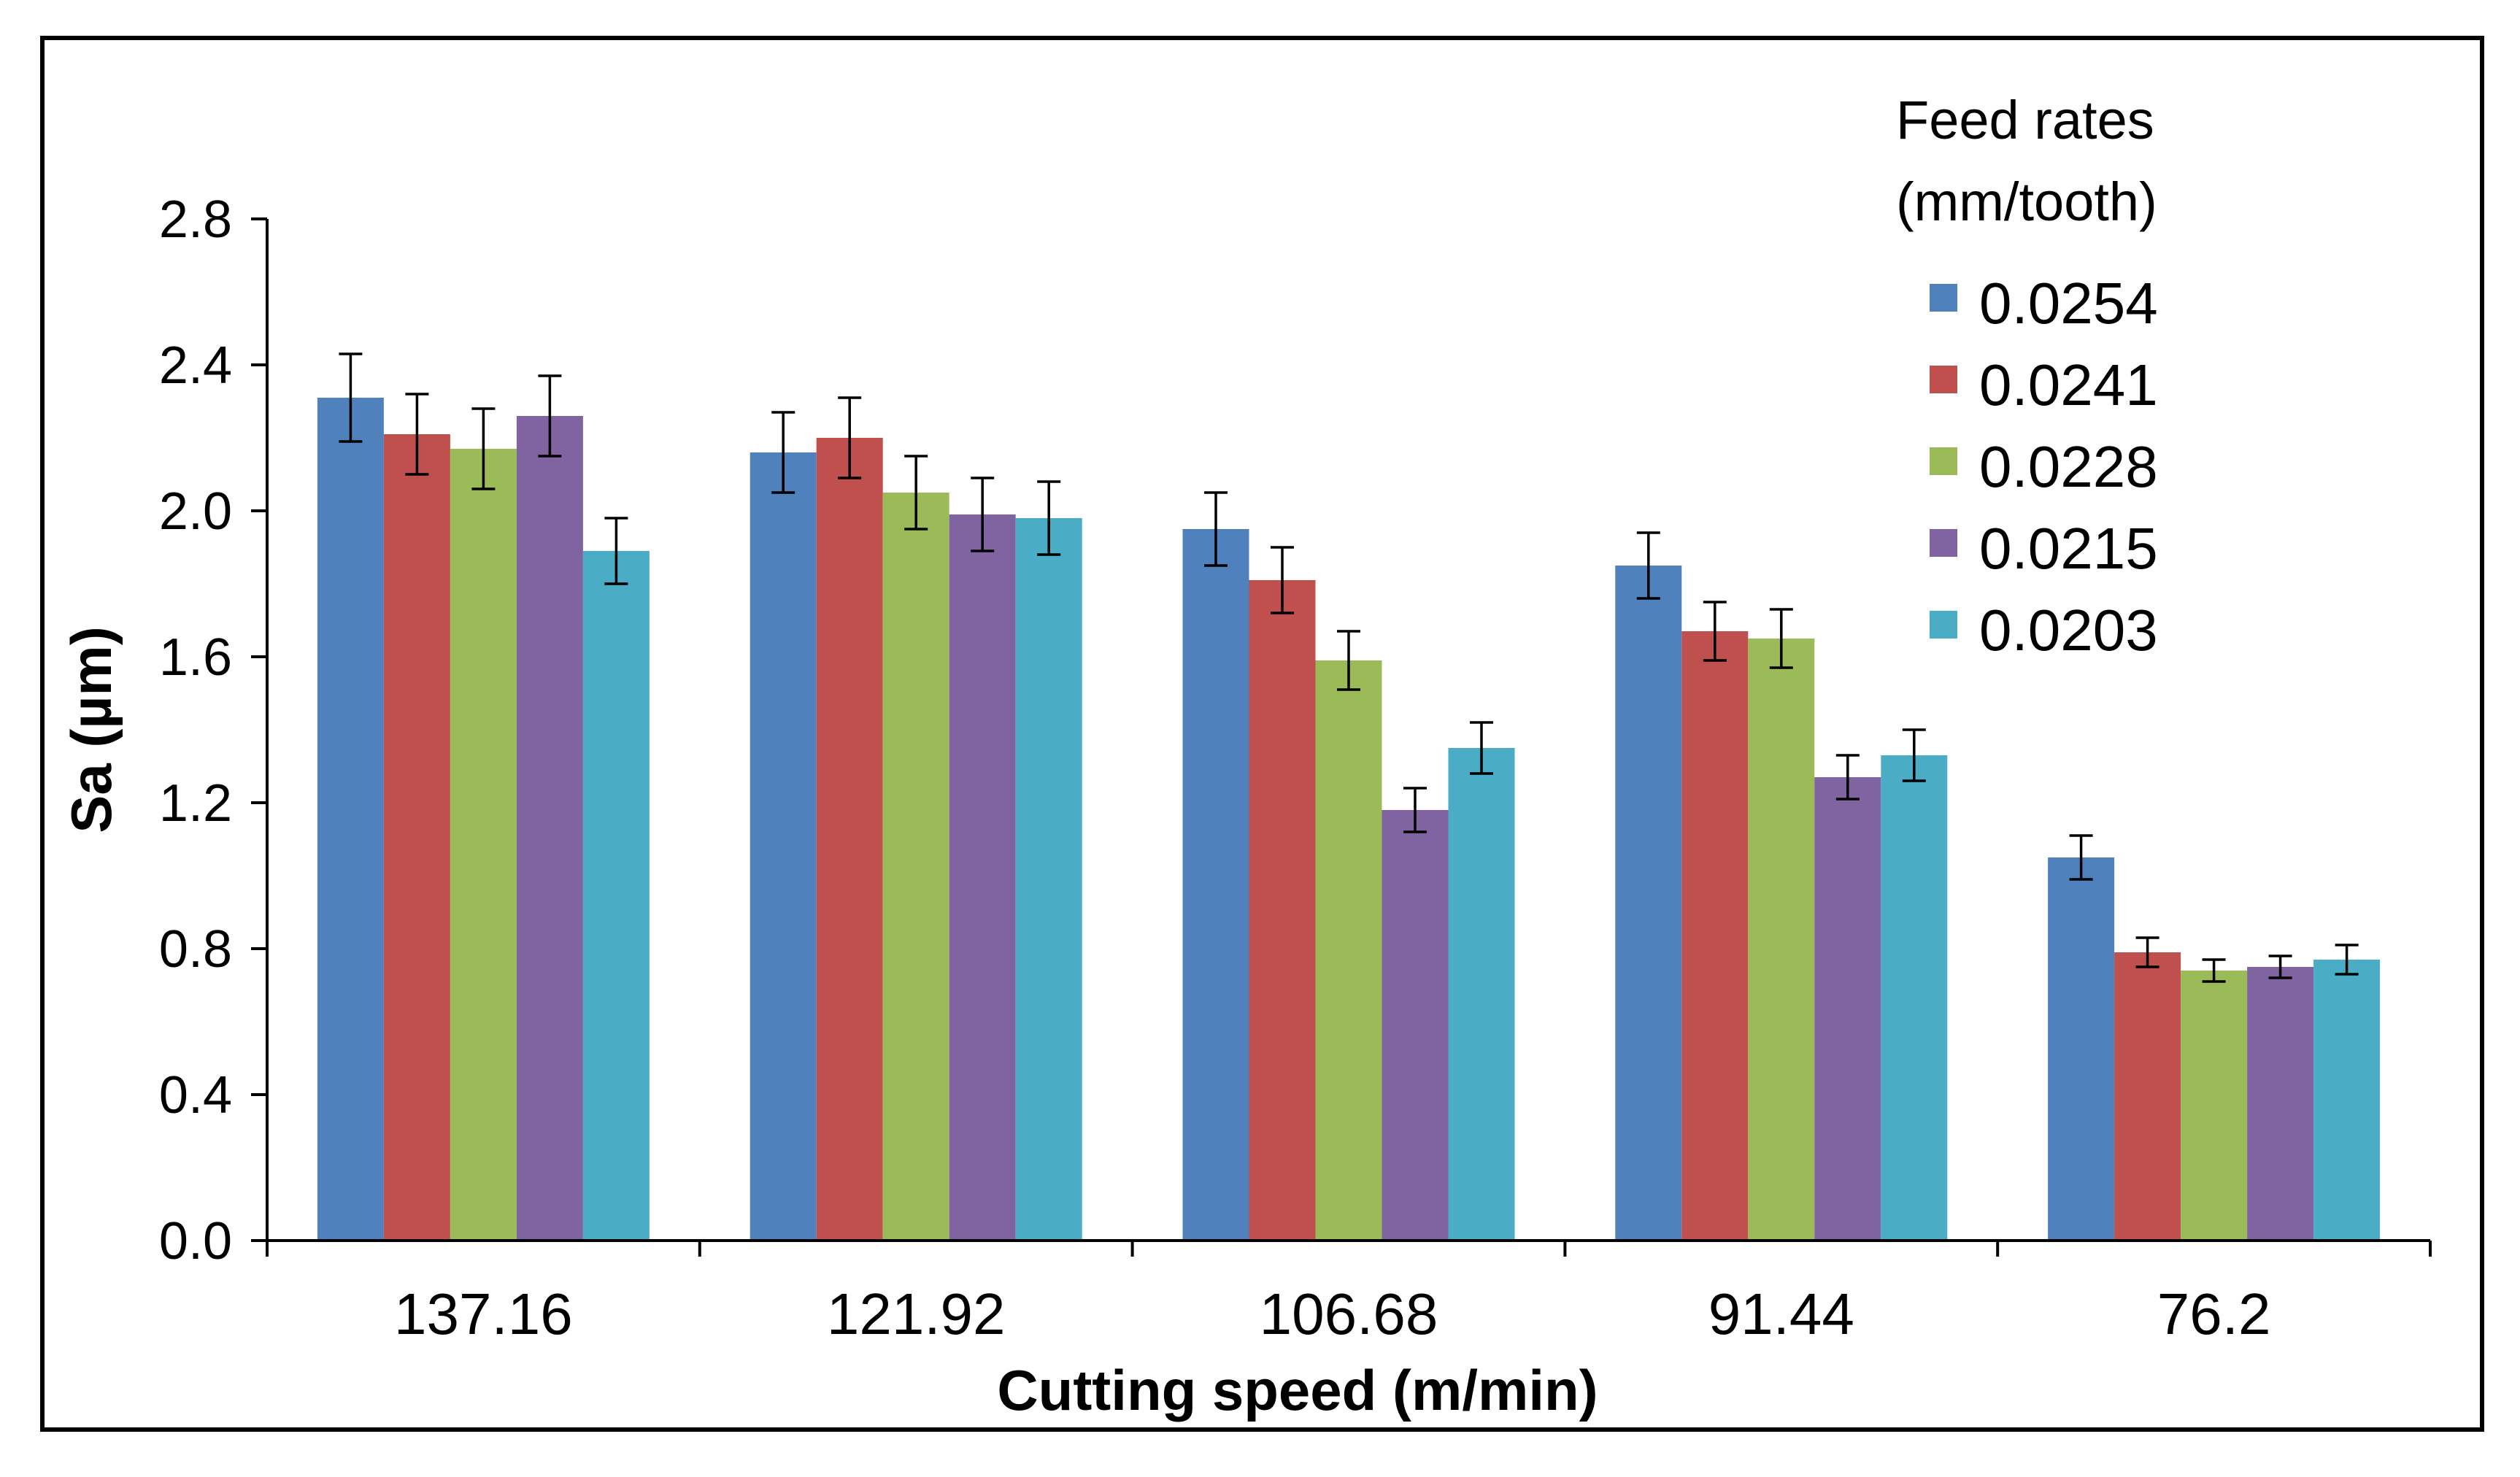 This screenshot has height=1477, width=2520. What do you see at coordinates (2026, 201) in the screenshot?
I see `legend-title-line2: (mm/tooth)` at bounding box center [2026, 201].